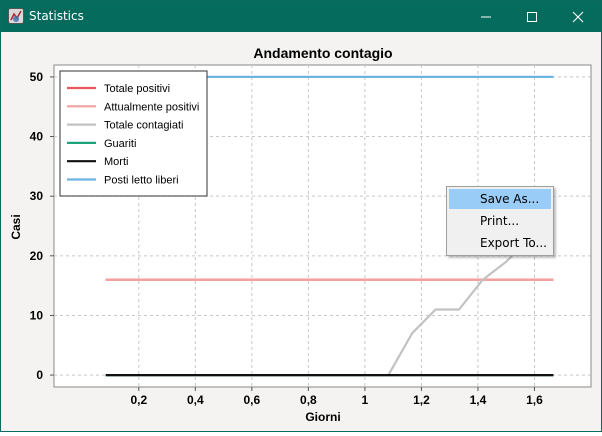 The image size is (602, 436). I want to click on minimize-icon, so click(486, 17).